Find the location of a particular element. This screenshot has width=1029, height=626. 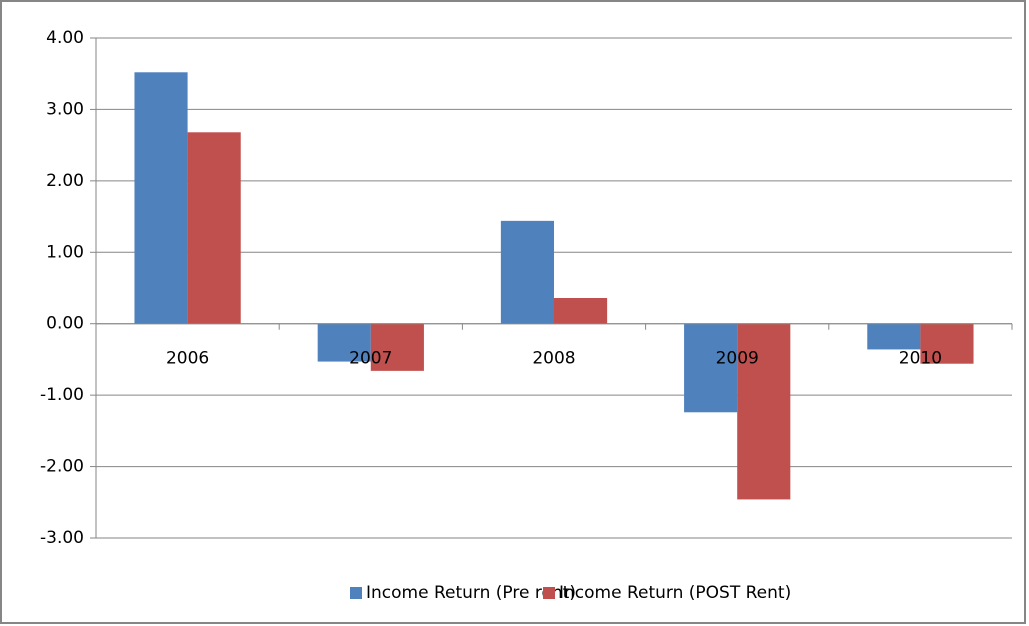

x-tick-label: 2010 is located at coordinates (920, 359).